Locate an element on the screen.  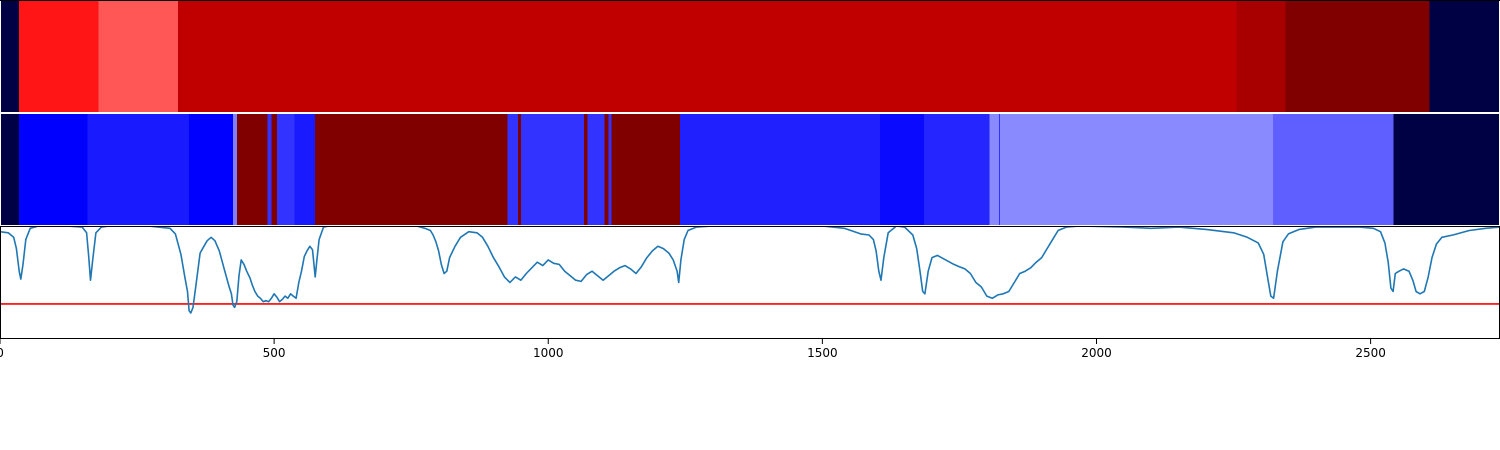
x-tick-label: 2500 is located at coordinates (1370, 353).